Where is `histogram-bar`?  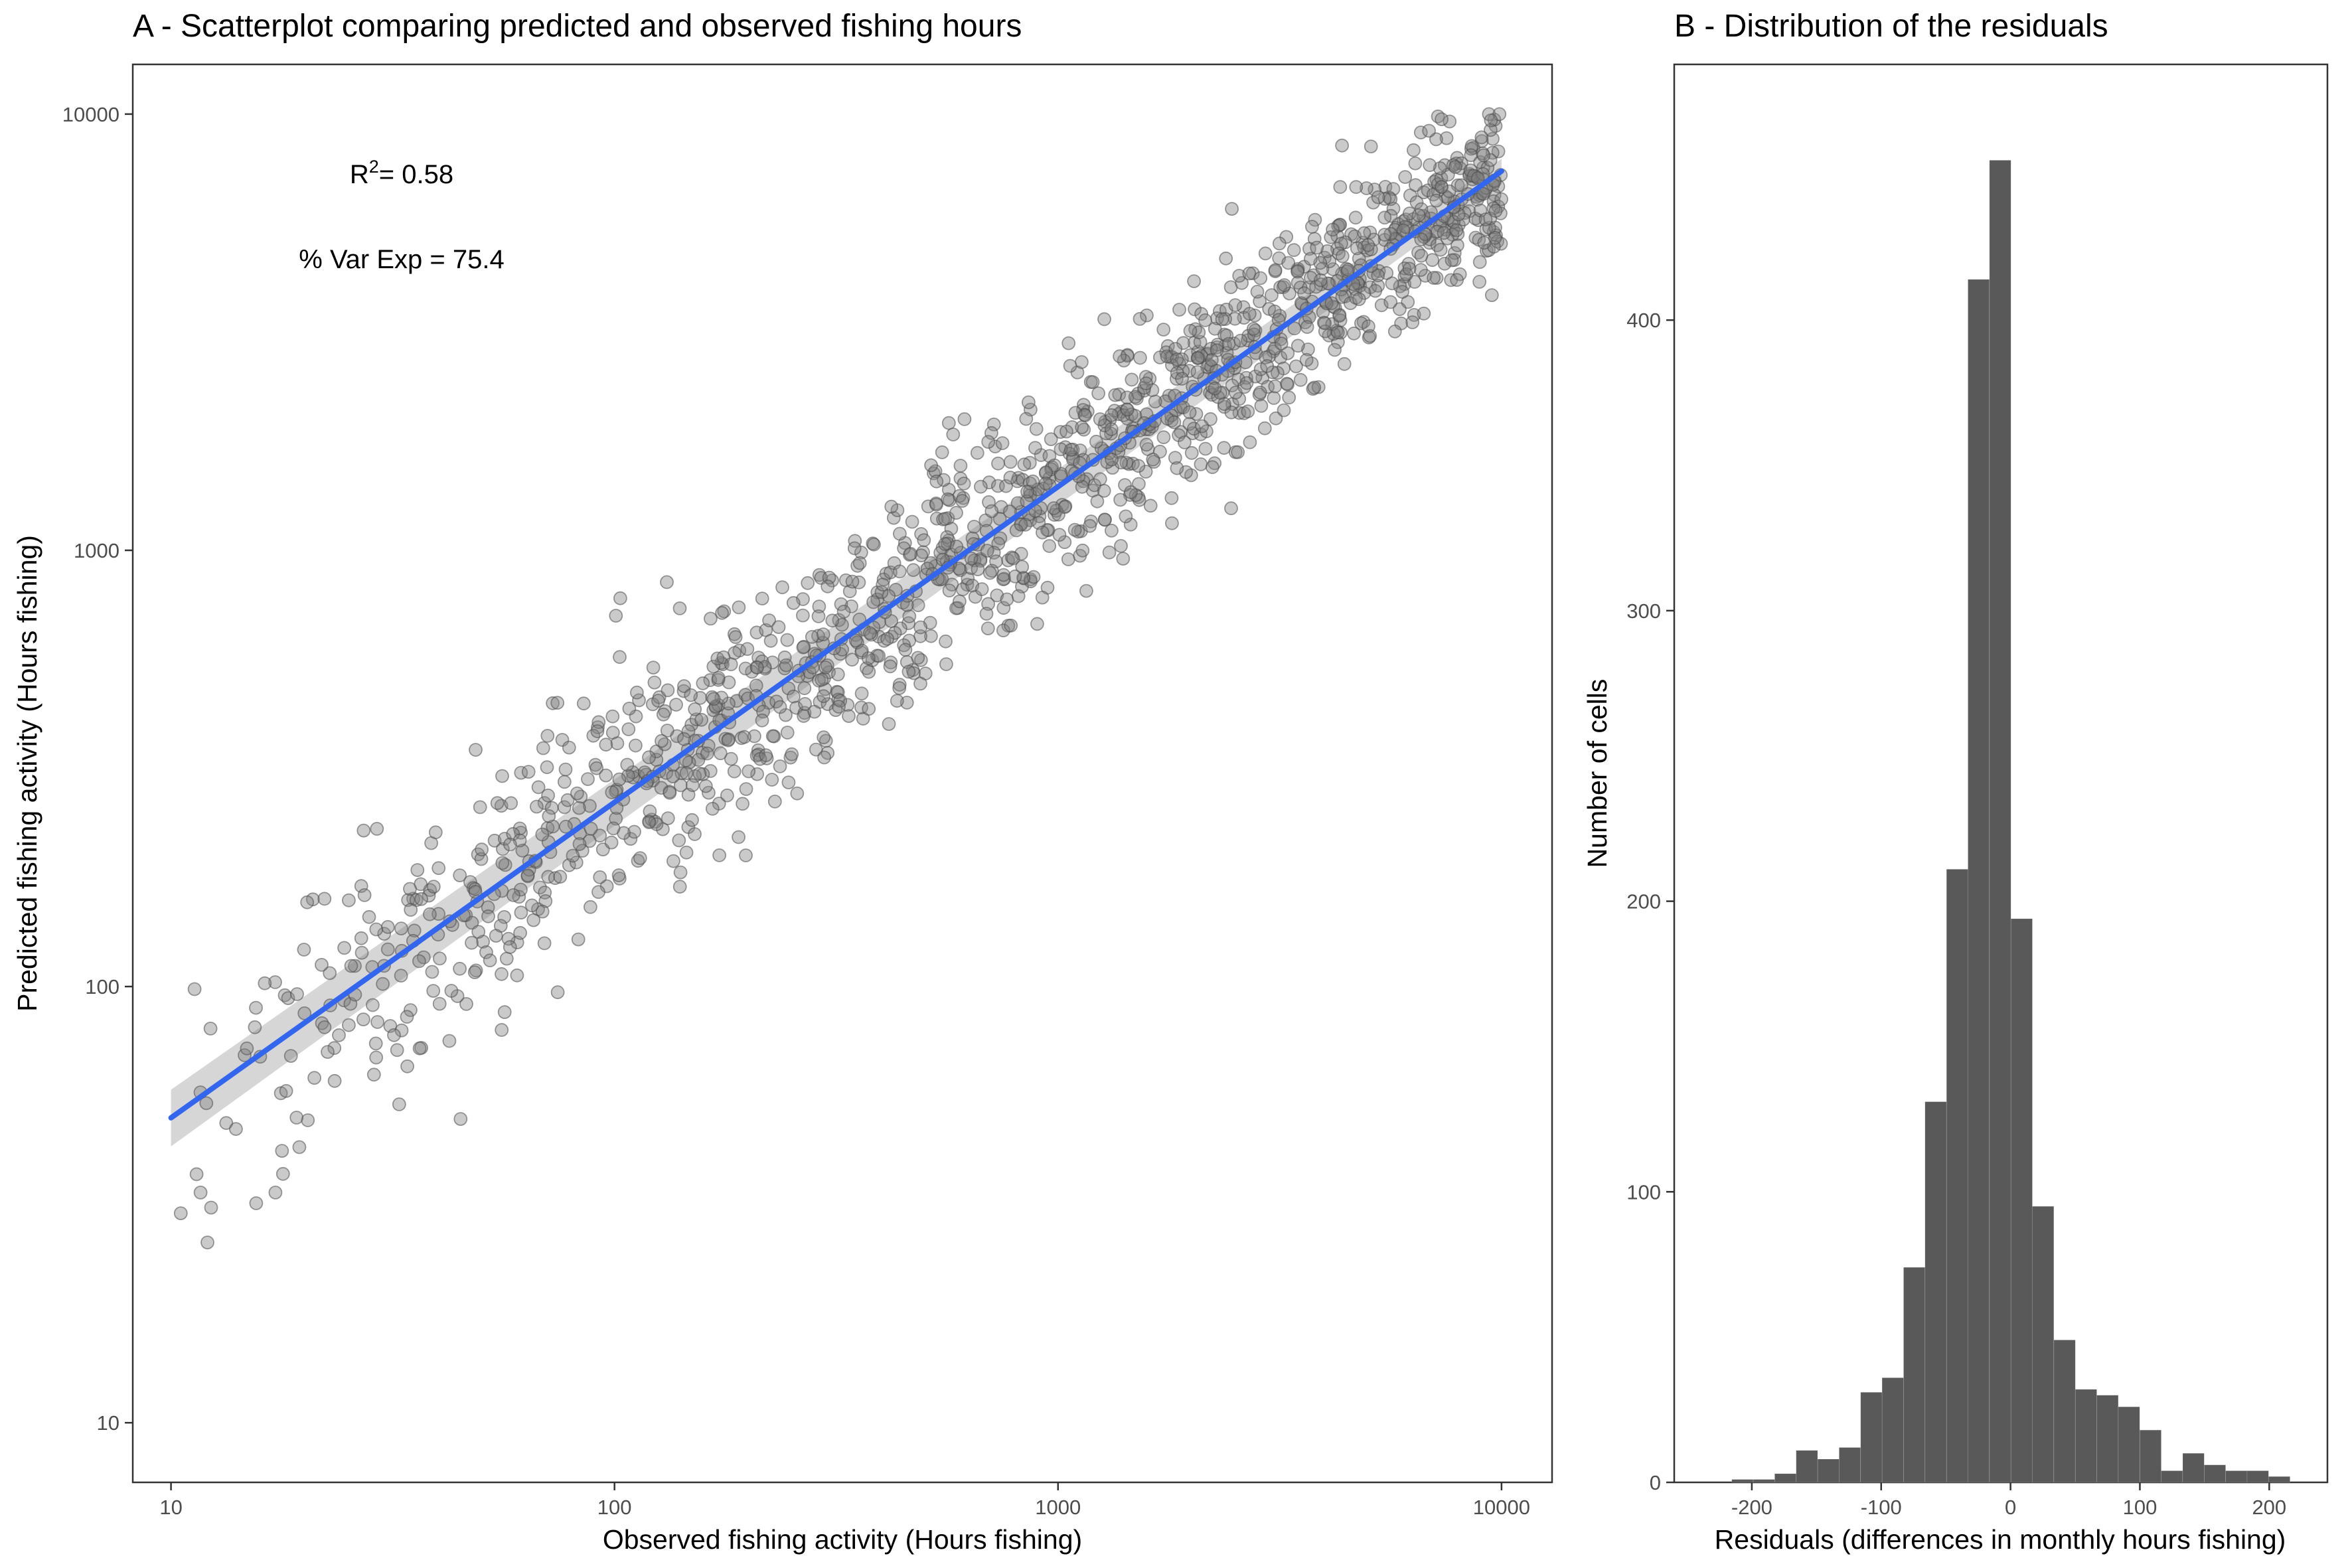
histogram-bar is located at coordinates (2172, 1477).